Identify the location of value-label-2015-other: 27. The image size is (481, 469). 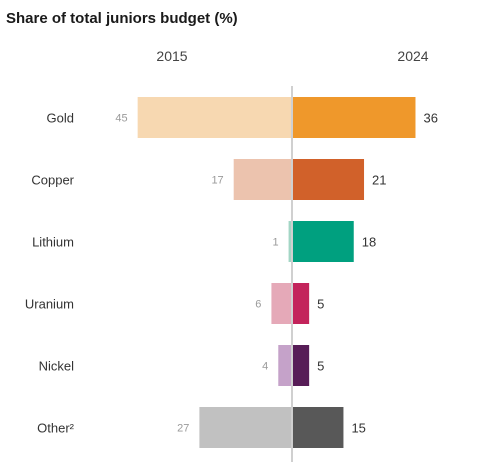
(183, 429).